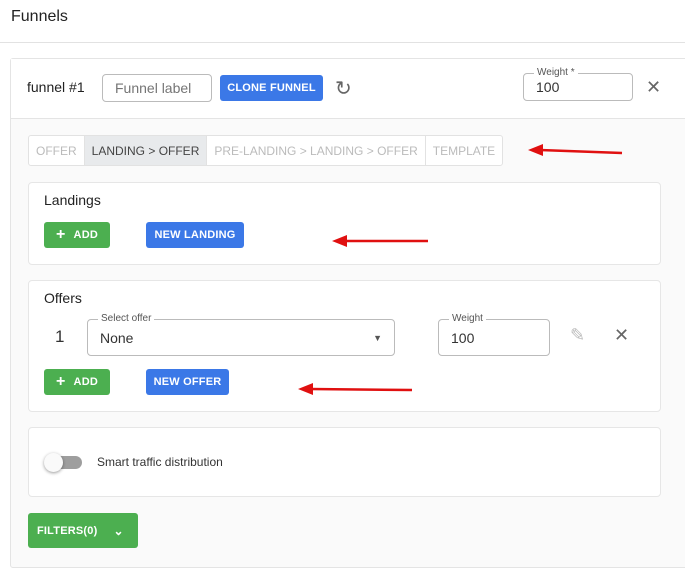  I want to click on add-offer-button: + ADD, so click(77, 382).